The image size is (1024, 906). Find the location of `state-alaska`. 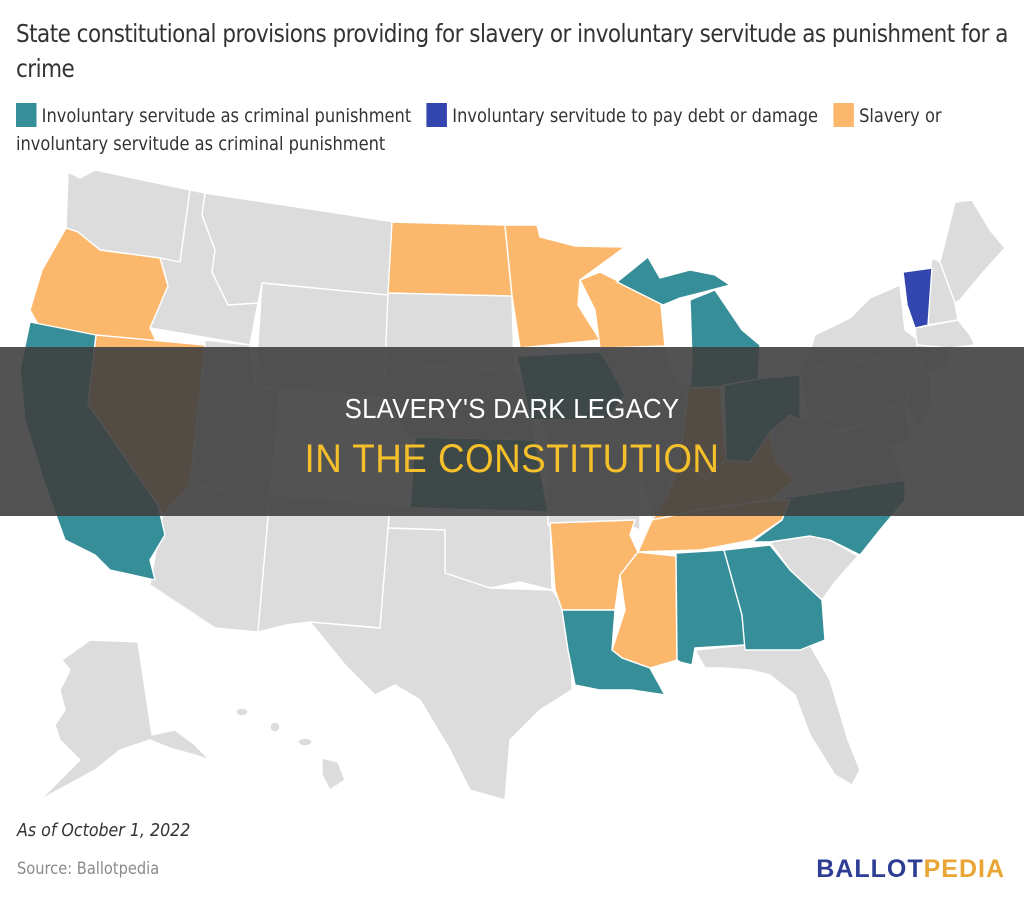

state-alaska is located at coordinates (125, 720).